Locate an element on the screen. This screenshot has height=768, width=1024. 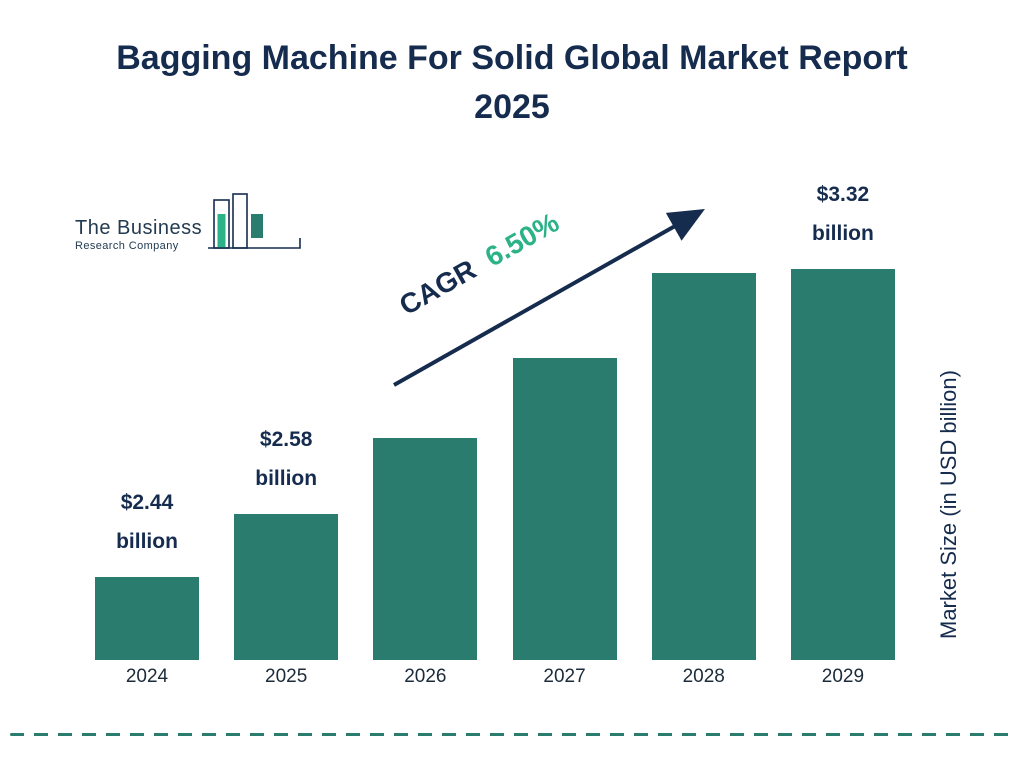
bar-column: $2.44 billion is located at coordinates (147, 417).